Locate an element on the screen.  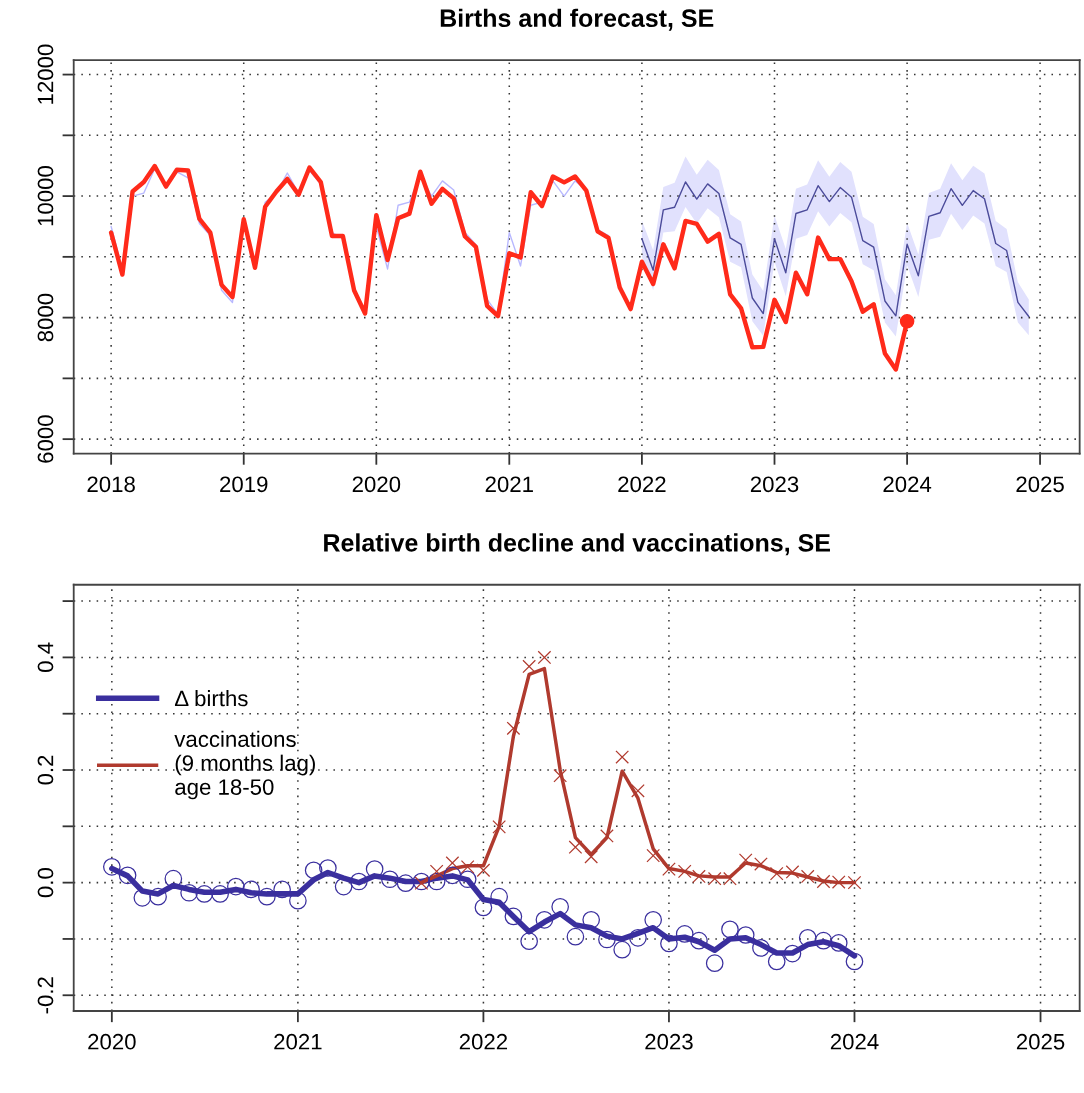
legend-label: Δ births is located at coordinates (211, 698).